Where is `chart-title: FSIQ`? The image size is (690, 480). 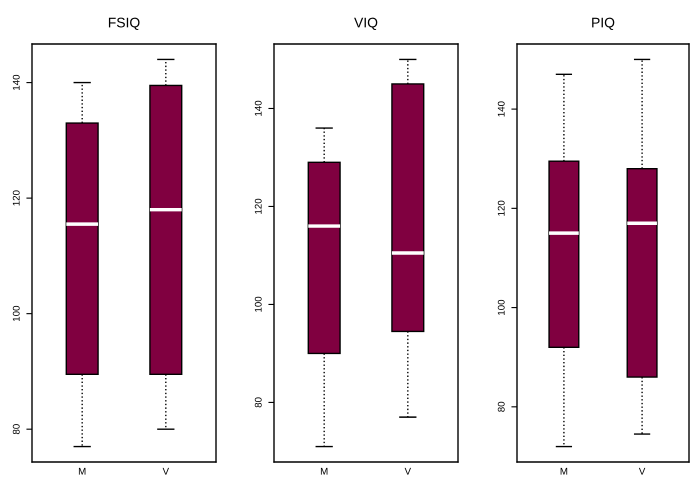 chart-title: FSIQ is located at coordinates (124, 24).